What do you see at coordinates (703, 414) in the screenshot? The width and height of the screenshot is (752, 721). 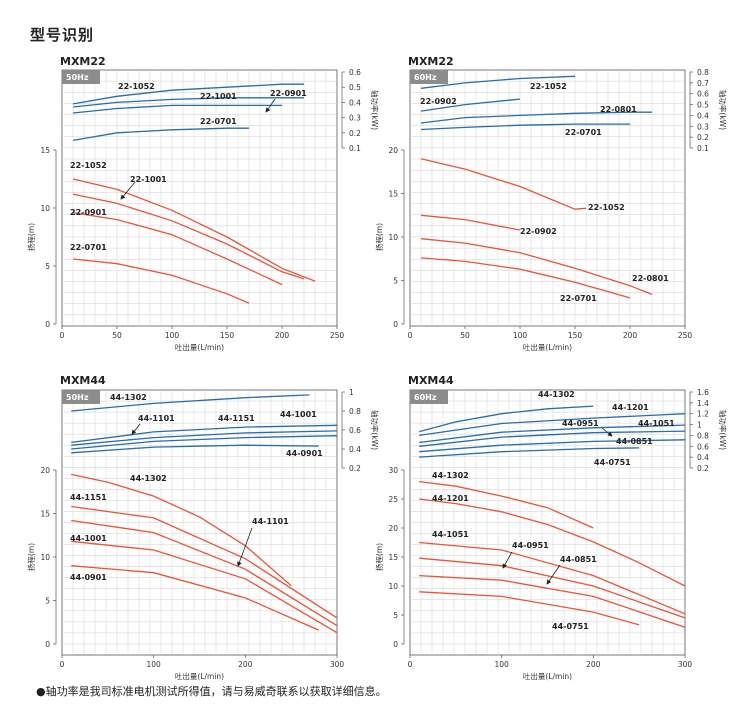 I see `power-tick-label: 1.2` at bounding box center [703, 414].